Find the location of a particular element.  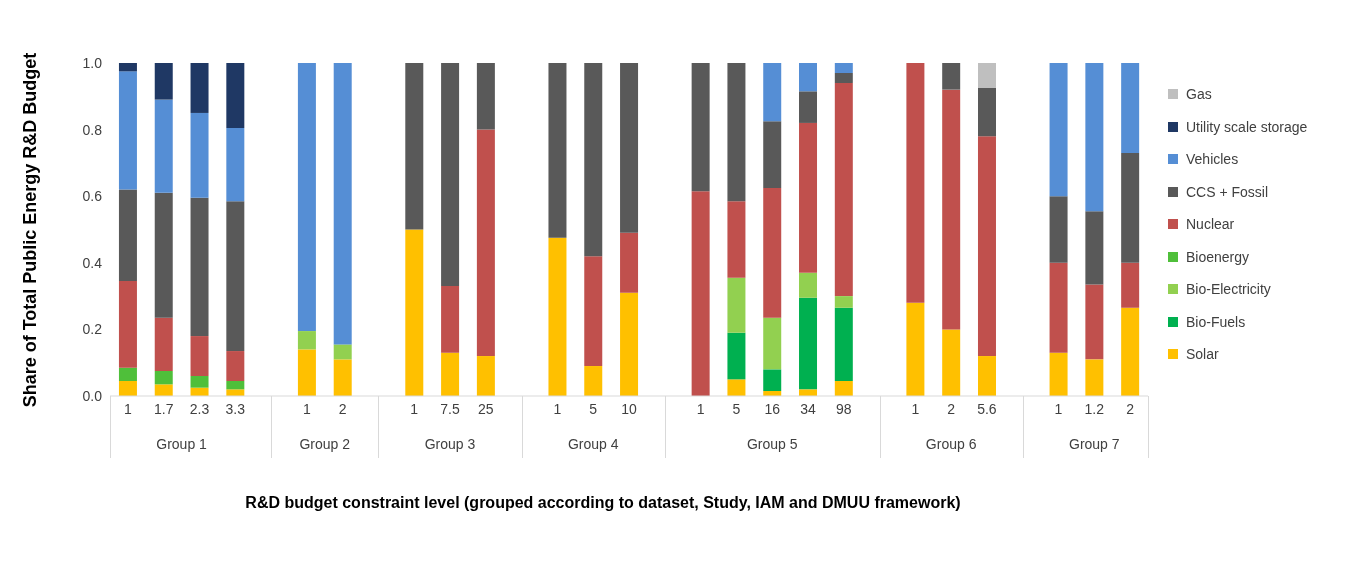

legend-label: CCS + Fossil is located at coordinates (1227, 191).